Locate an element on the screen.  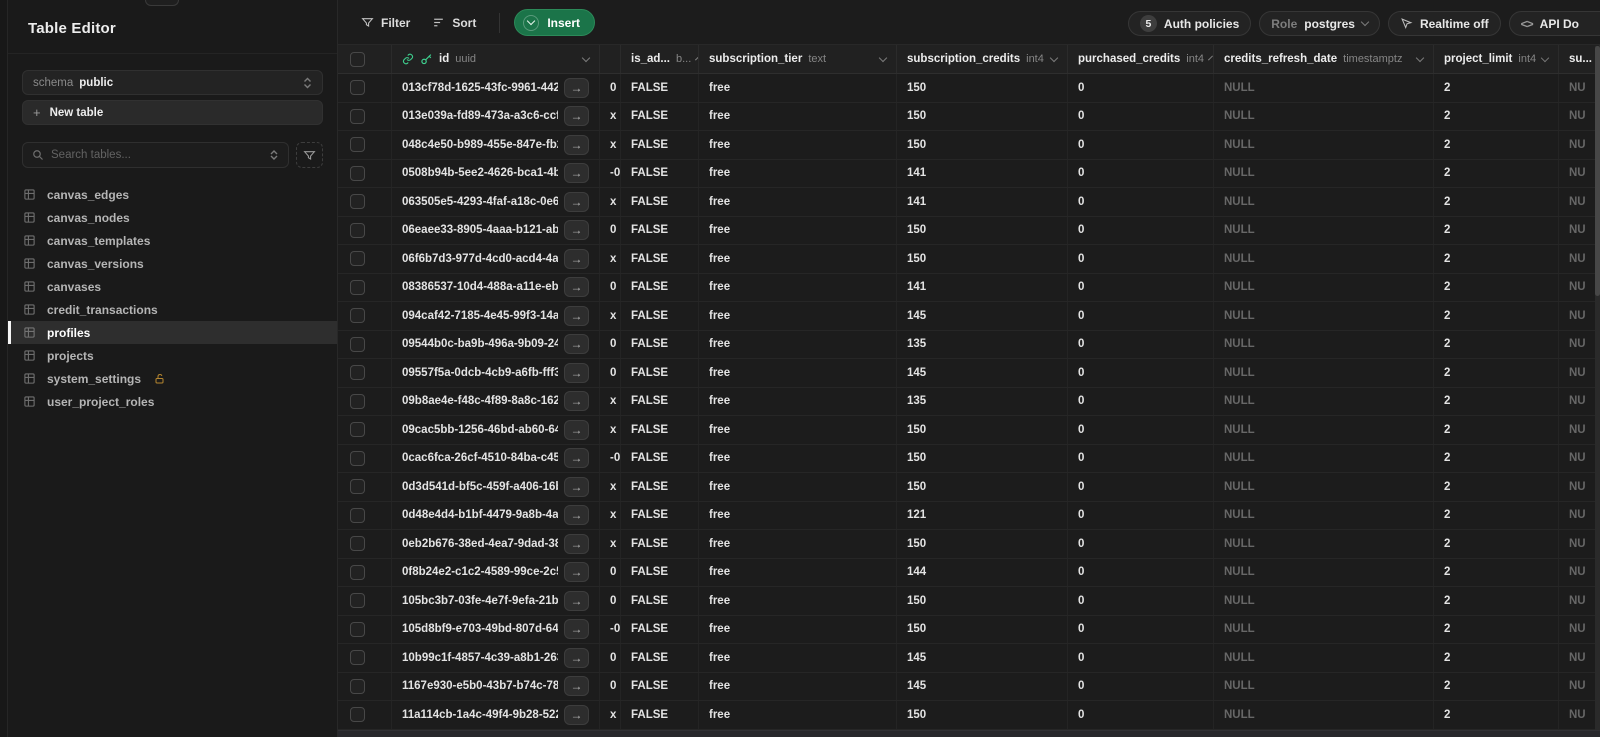
sidebar-item-user_project_roles: user_project_roles is located at coordinates (172, 401).